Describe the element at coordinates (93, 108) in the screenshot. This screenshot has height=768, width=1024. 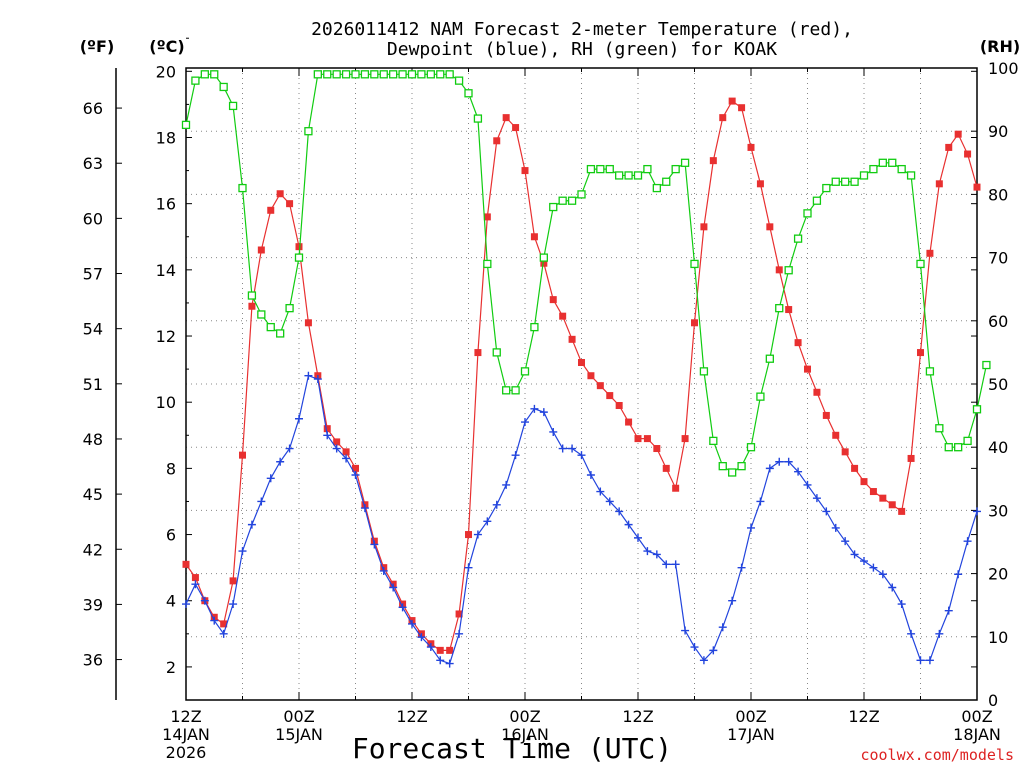
I see `tick-label-f: 66` at that location.